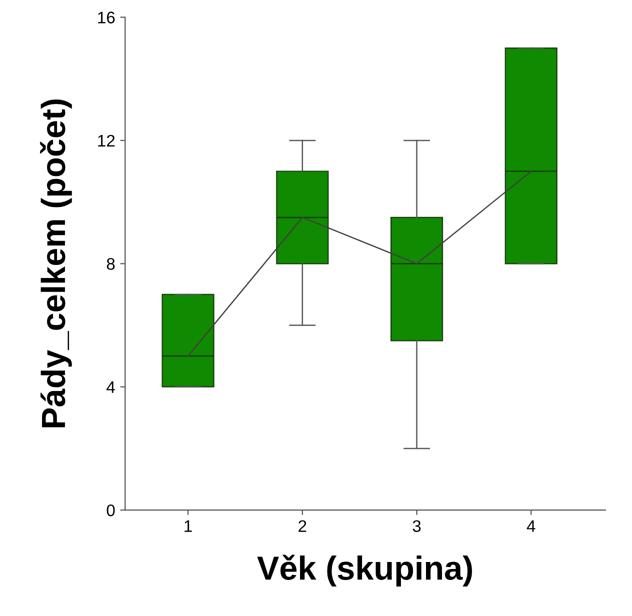 The height and width of the screenshot is (616, 632). What do you see at coordinates (106, 140) in the screenshot?
I see `y-tick-label: 12` at bounding box center [106, 140].